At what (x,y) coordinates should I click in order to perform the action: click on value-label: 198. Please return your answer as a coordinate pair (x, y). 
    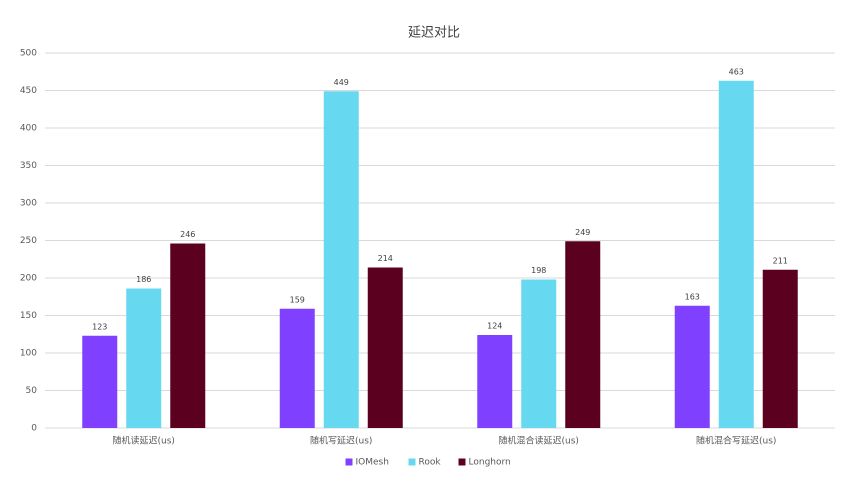
    Looking at the image, I should click on (538, 270).